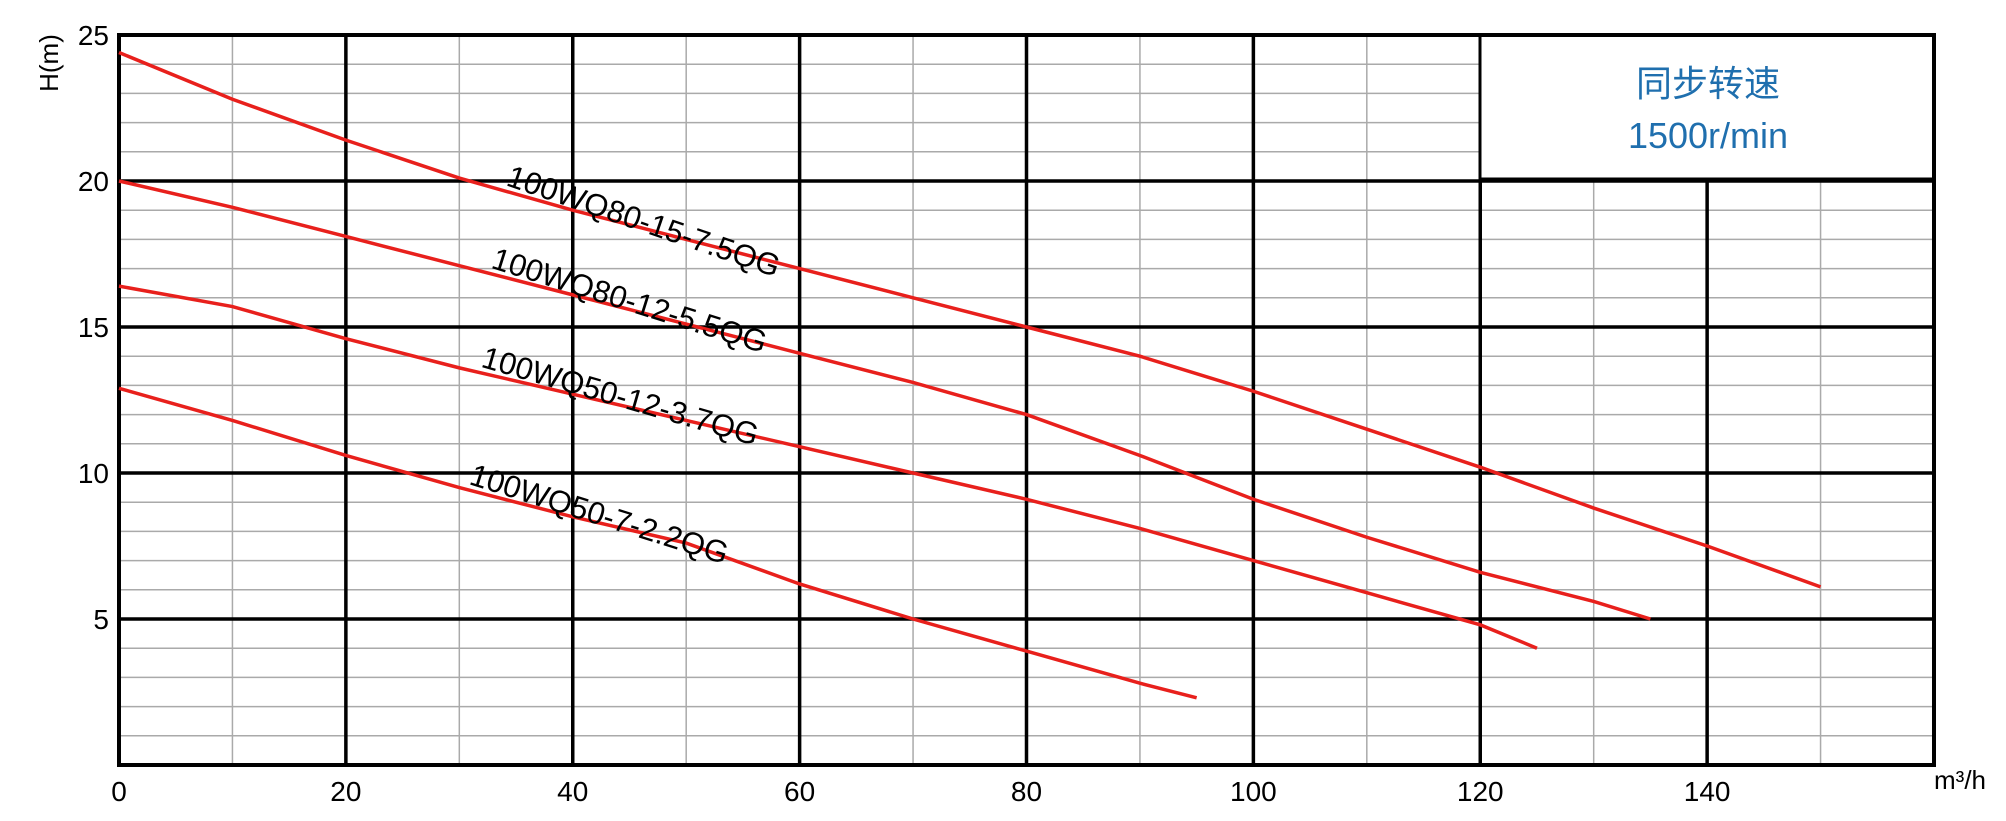 This screenshot has height=821, width=2006. I want to click on x-tick-label: 100, so click(1253, 791).